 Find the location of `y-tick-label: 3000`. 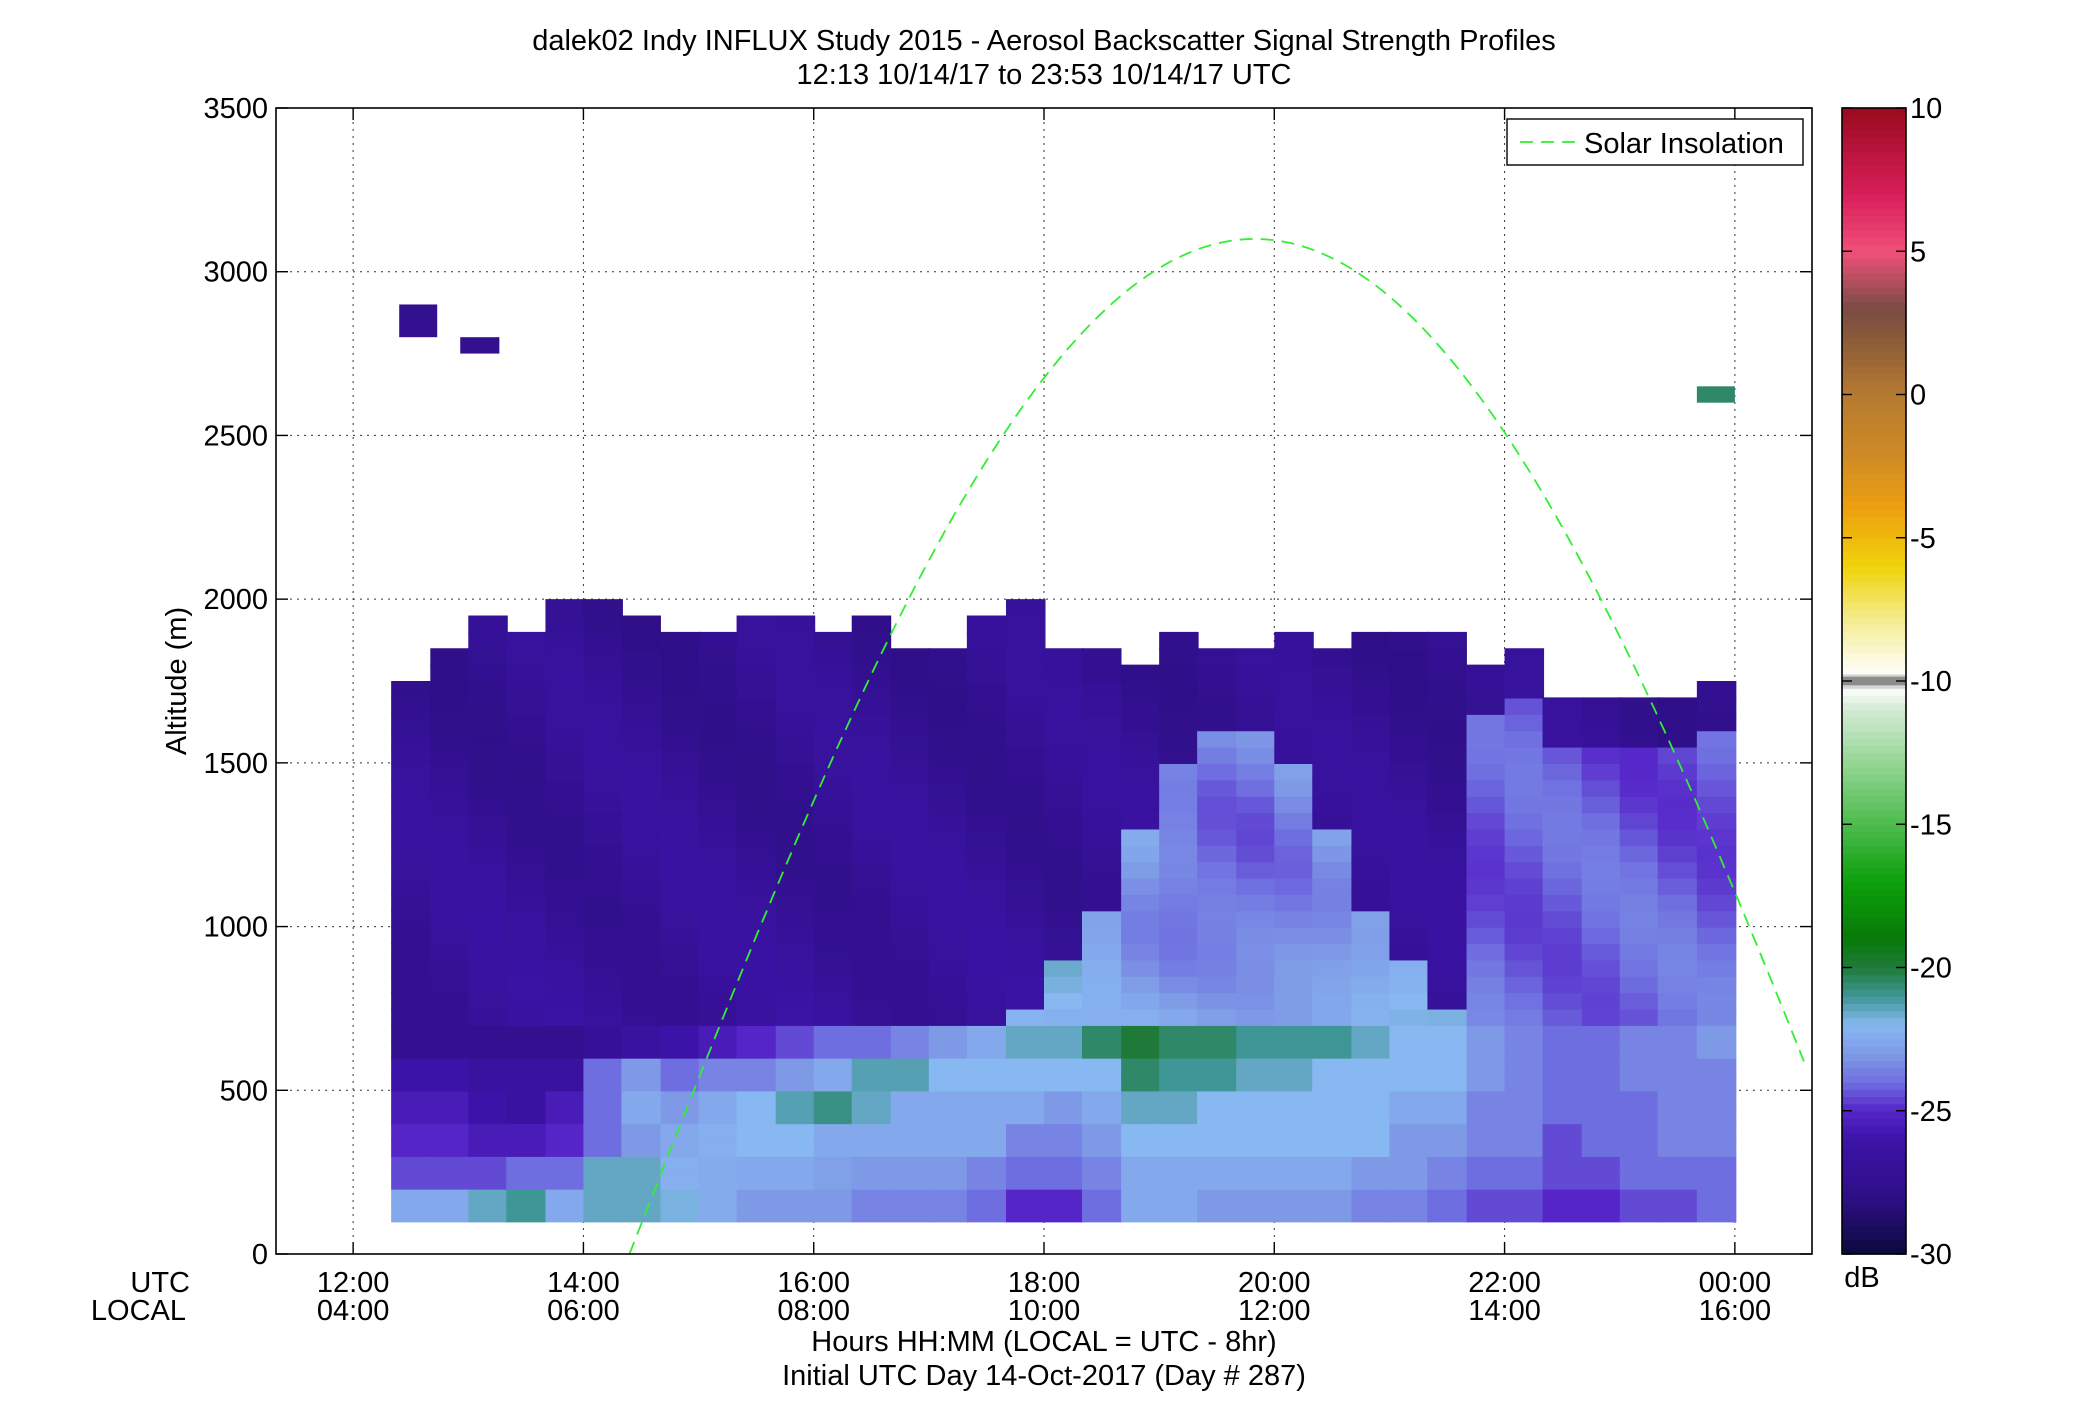

y-tick-label: 3000 is located at coordinates (235, 273).